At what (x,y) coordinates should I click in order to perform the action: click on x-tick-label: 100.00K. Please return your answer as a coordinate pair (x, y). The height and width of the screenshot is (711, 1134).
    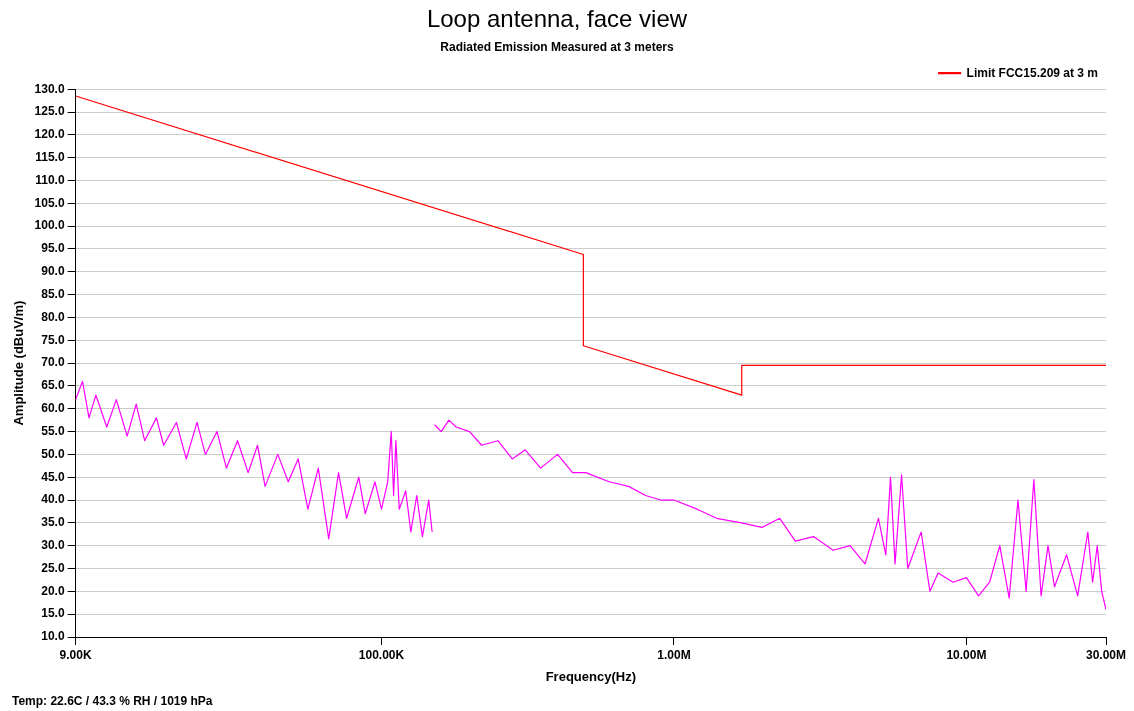
    Looking at the image, I should click on (381, 654).